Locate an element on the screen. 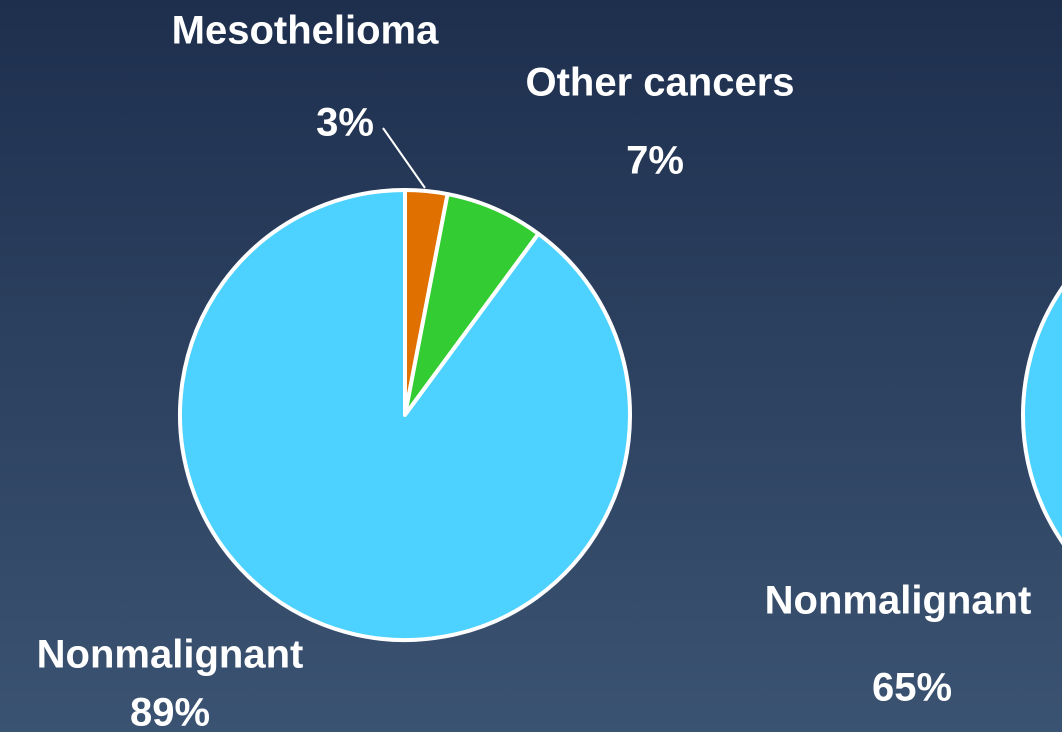 Image resolution: width=1062 pixels, height=732 pixels. slice-label: Other cancers is located at coordinates (659, 83).